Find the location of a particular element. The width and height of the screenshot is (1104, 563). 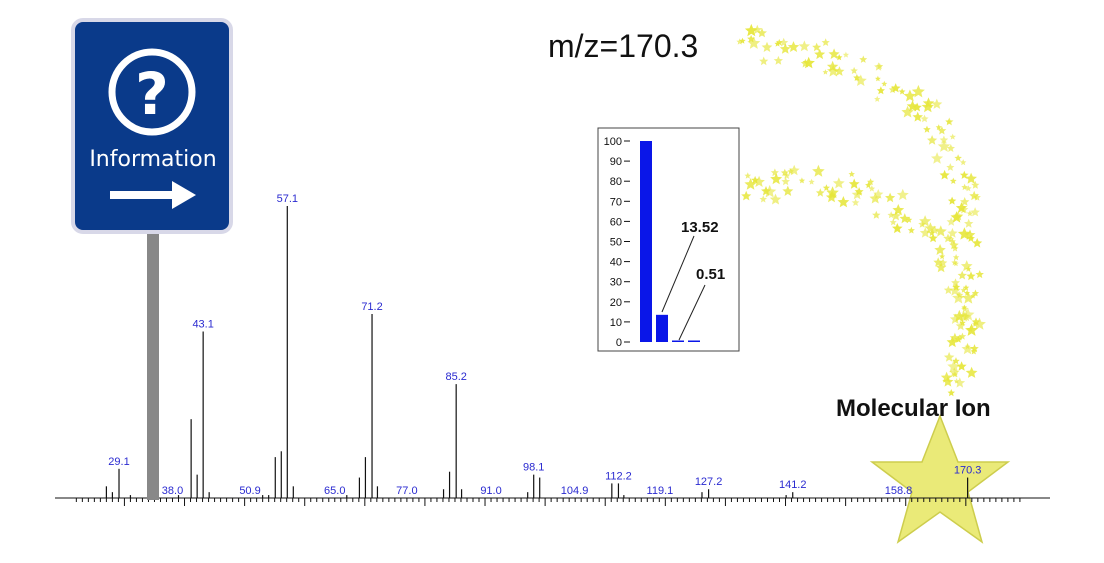

information-sign: ? Information is located at coordinates (152, 259).